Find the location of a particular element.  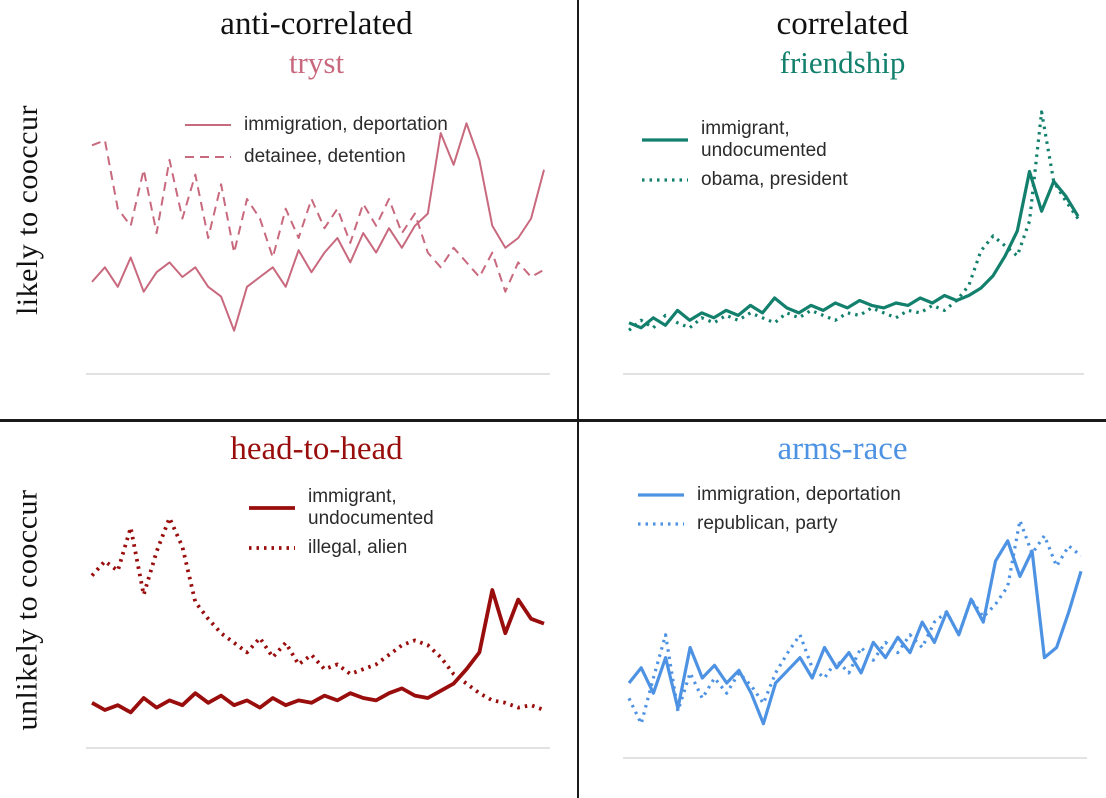

legend-item: republican, party is located at coordinates (769, 524).